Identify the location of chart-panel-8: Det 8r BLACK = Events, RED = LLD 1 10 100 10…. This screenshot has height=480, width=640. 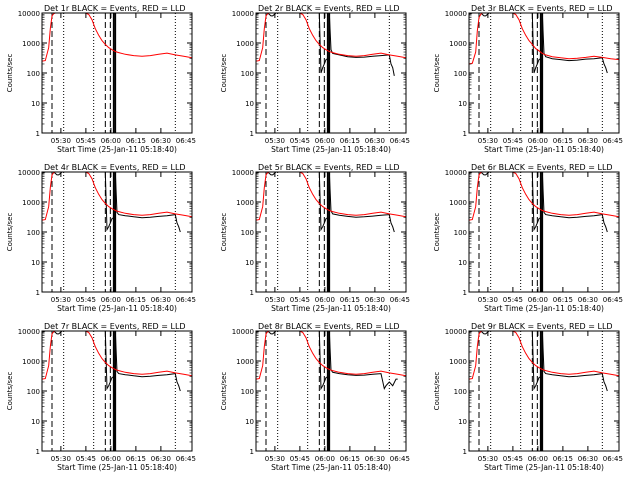
(315, 397).